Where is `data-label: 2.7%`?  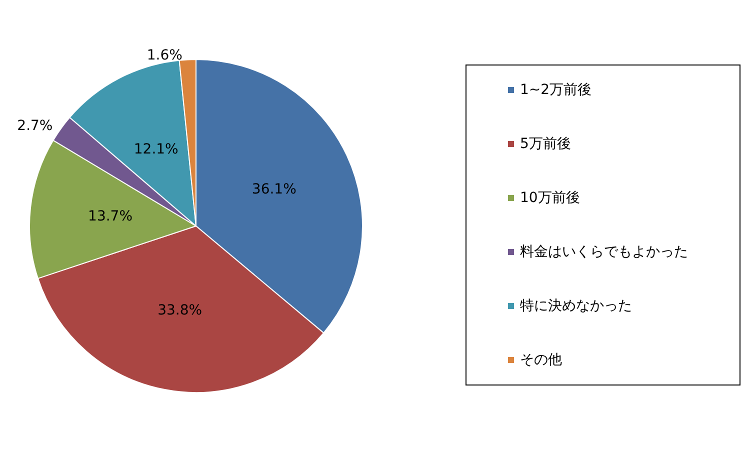 data-label: 2.7% is located at coordinates (35, 126).